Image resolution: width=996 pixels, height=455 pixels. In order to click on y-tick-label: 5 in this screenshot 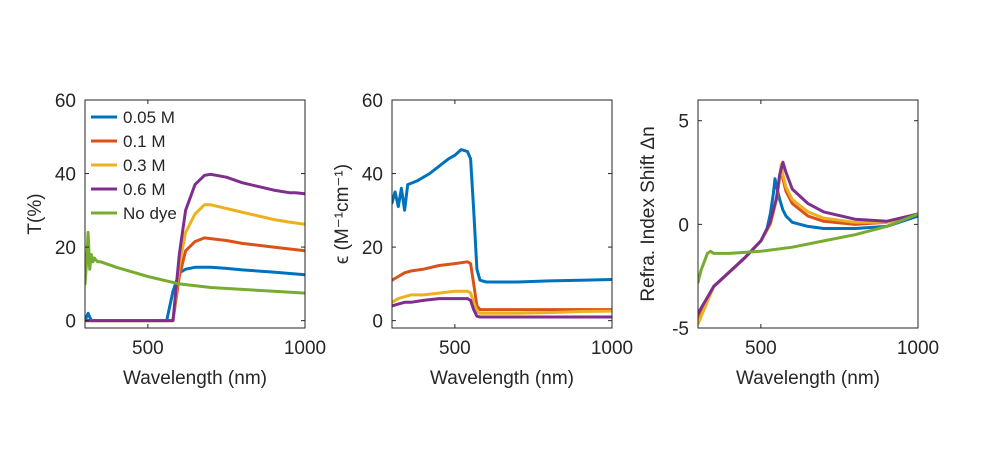, I will do `click(683, 122)`.